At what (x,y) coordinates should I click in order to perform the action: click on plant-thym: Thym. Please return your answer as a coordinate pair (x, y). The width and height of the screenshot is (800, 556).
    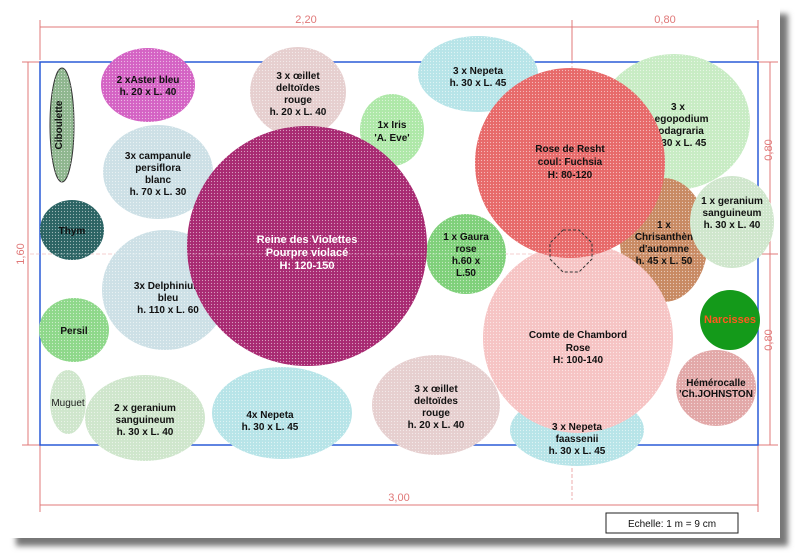
    Looking at the image, I should click on (72, 230).